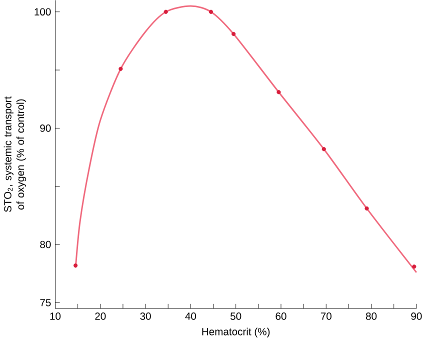 This screenshot has width=426, height=341. I want to click on x-tick-label: 90, so click(416, 316).